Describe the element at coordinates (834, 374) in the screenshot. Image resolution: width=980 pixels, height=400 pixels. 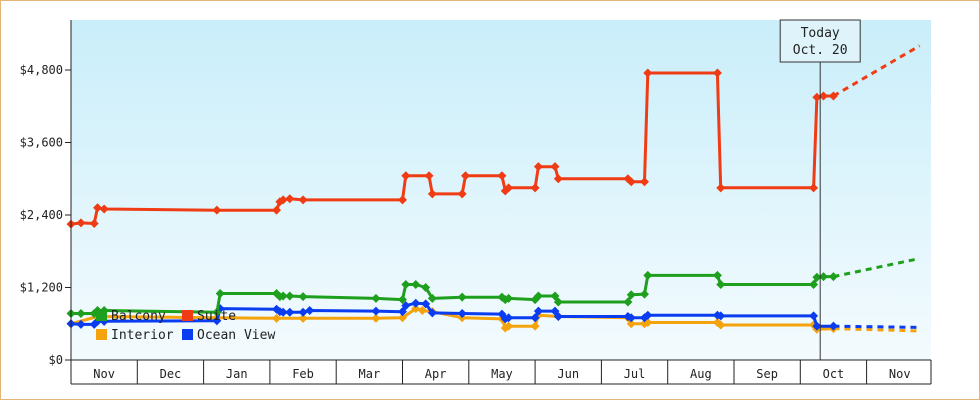
I see `x-tick-label: Oct` at that location.